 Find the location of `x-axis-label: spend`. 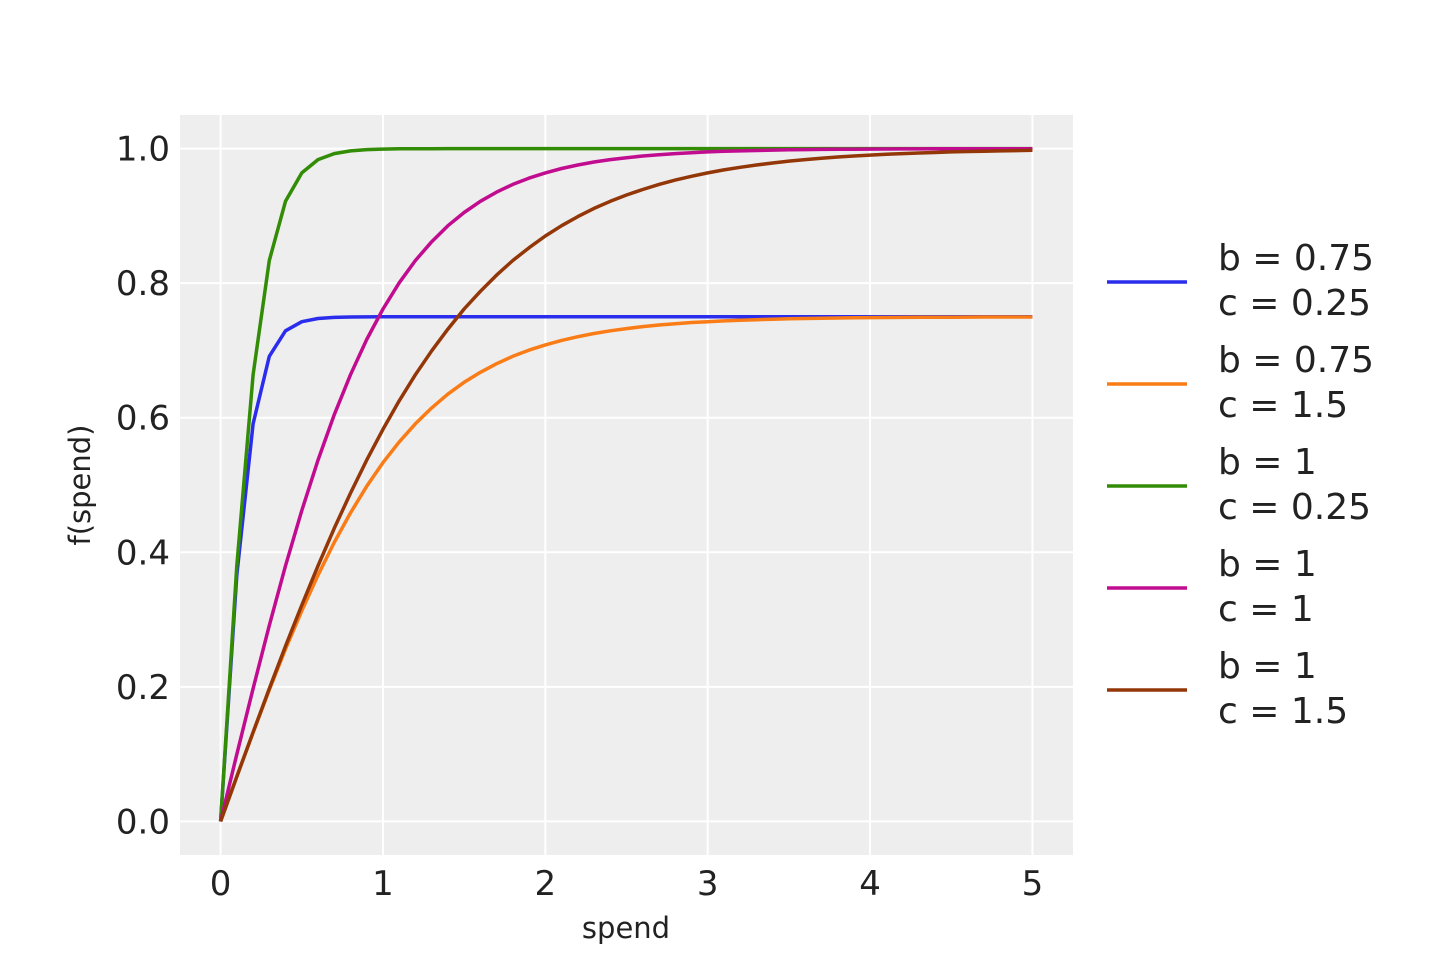

x-axis-label: spend is located at coordinates (626, 928).